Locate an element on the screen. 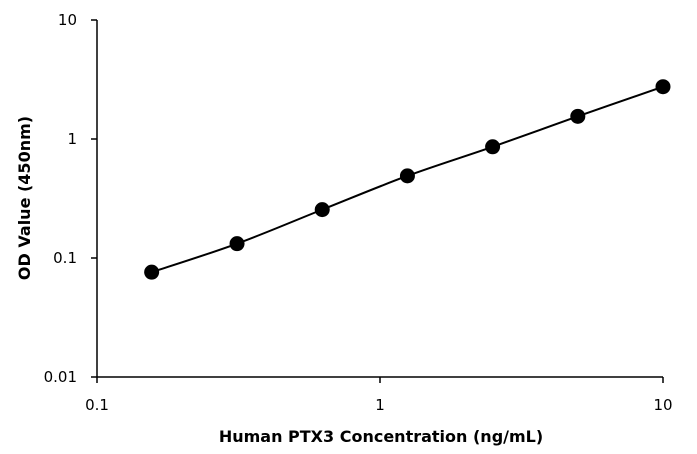 Image resolution: width=697 pixels, height=454 pixels. y-tick-label: 1 is located at coordinates (72, 139).